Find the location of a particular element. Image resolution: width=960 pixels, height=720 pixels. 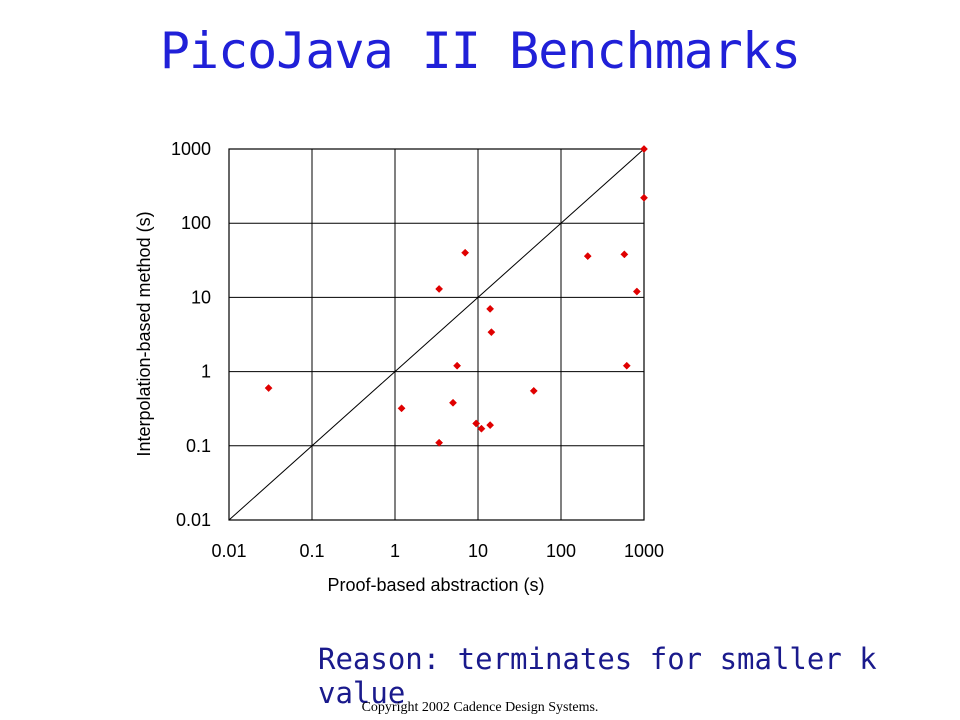

y-tick-label: 0.01 is located at coordinates (193, 520).